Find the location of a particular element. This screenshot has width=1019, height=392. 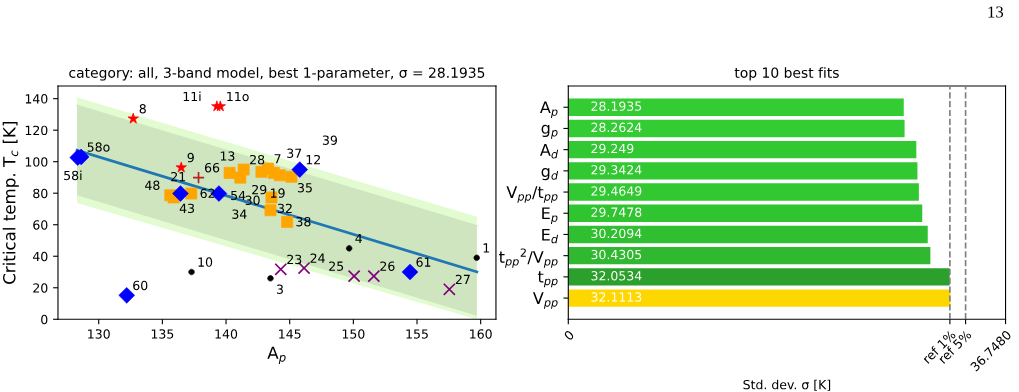

x-axis-title: A$_{p}$ is located at coordinates (276, 355).